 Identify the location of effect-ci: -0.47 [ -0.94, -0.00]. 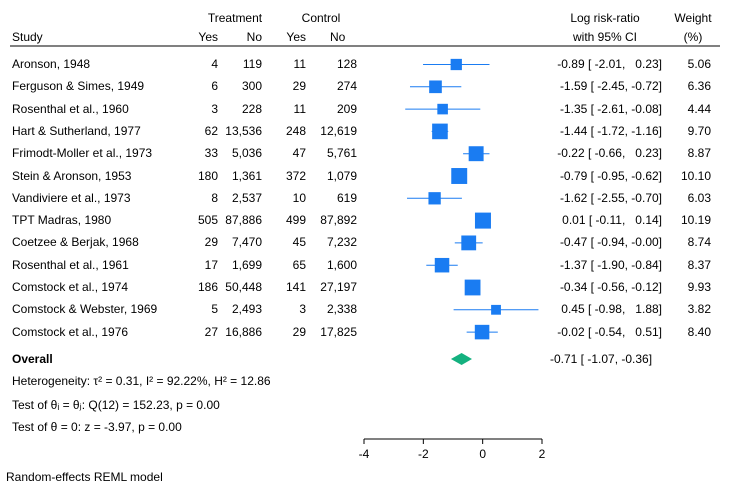
(610, 242).